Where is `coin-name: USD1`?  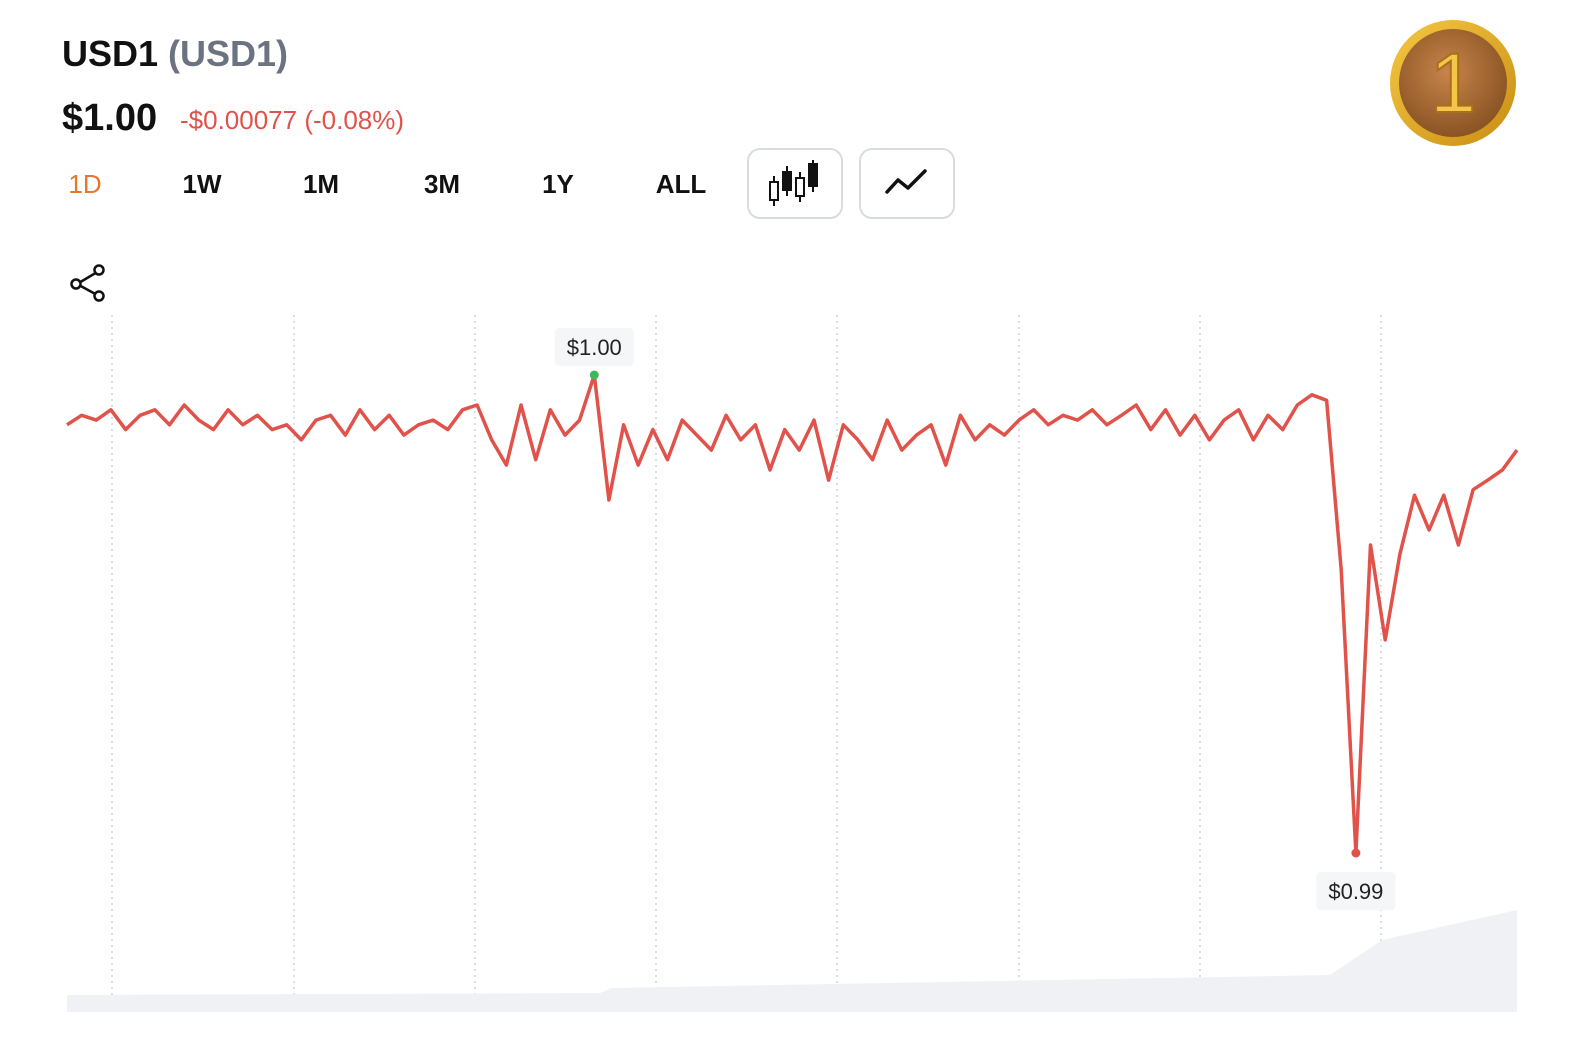
coin-name: USD1 is located at coordinates (110, 53).